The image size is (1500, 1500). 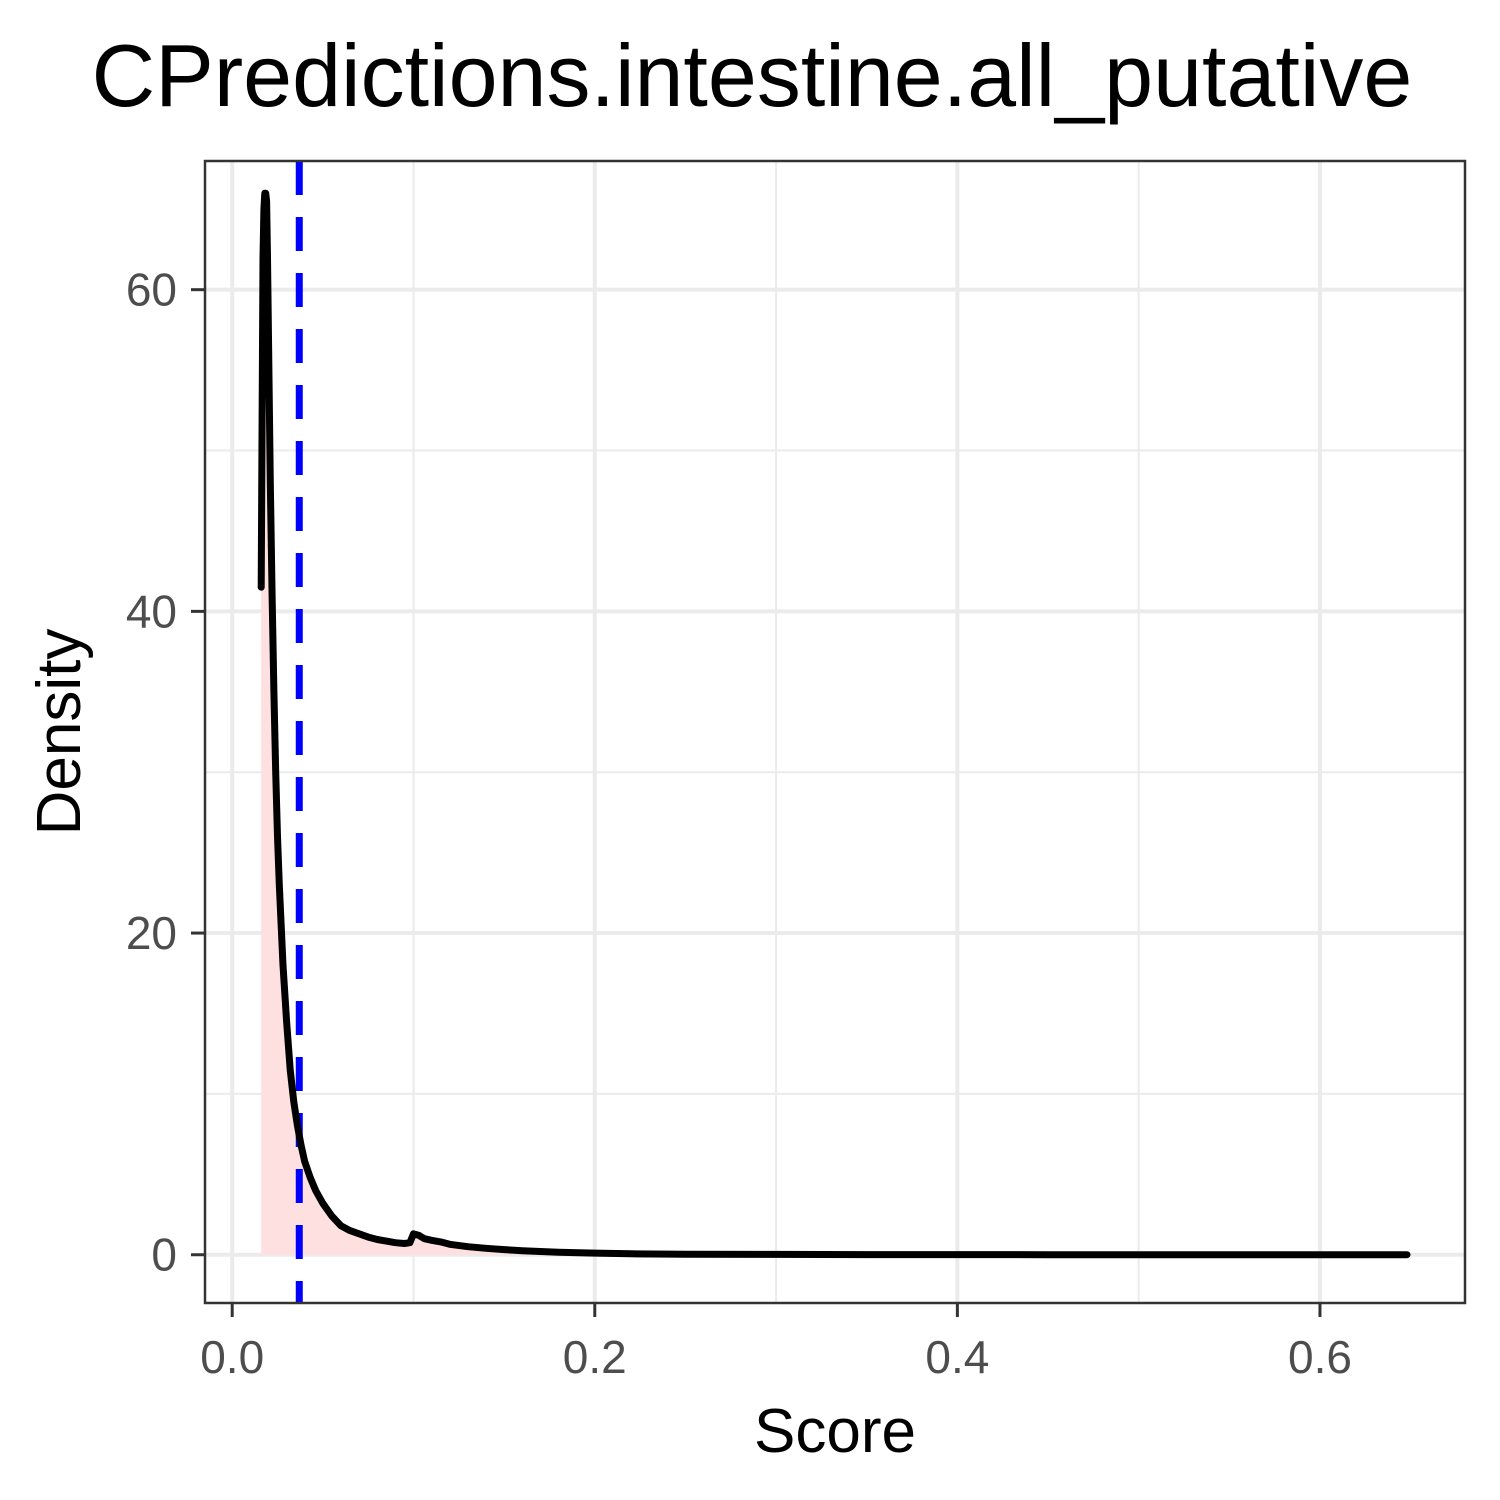 I want to click on x-tick-label-2: 0.4, so click(x=957, y=1357).